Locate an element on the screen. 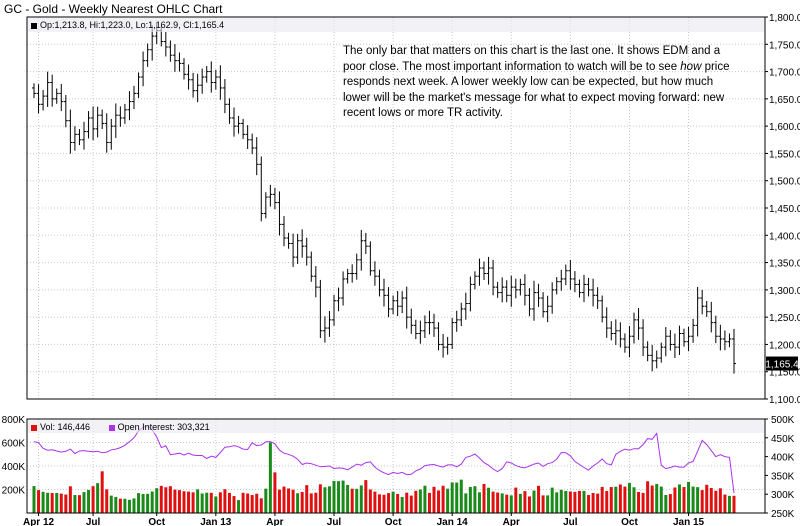  volume-axis-label: 800K is located at coordinates (14, 420).